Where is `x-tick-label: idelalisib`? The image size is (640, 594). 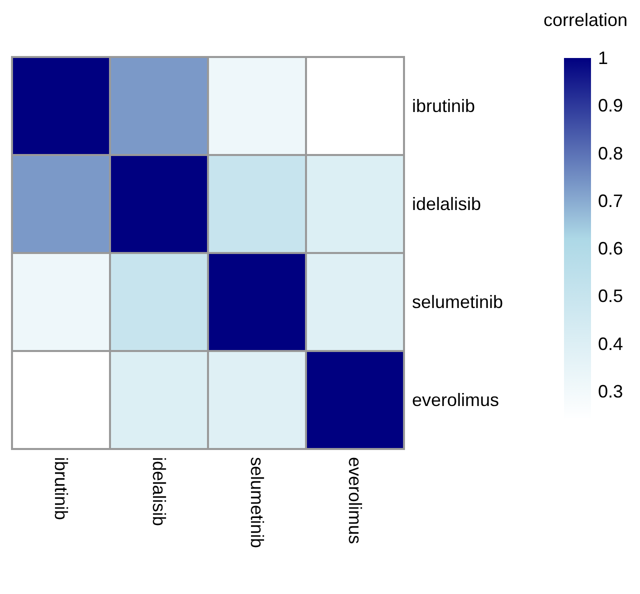 x-tick-label: idelalisib is located at coordinates (159, 491).